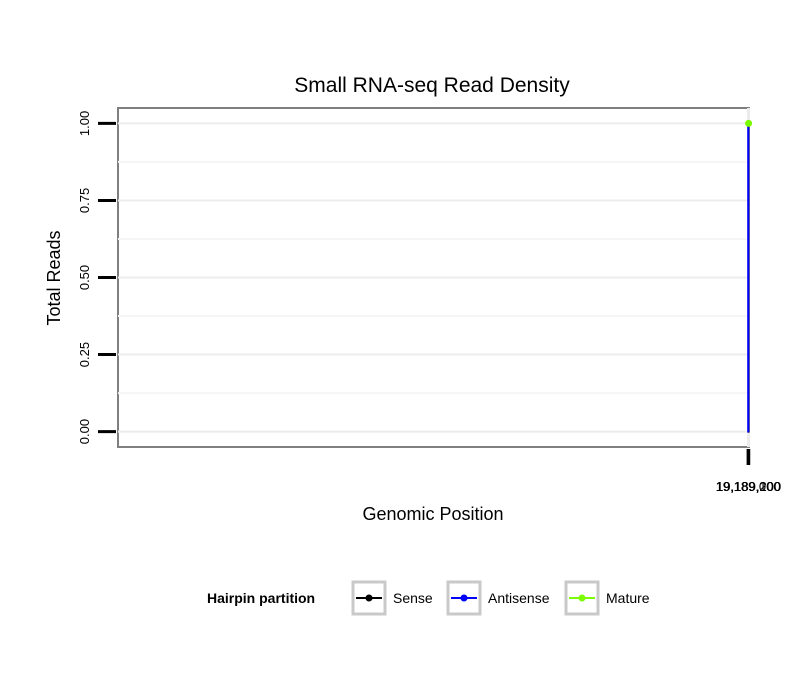 The height and width of the screenshot is (690, 810). Describe the element at coordinates (54, 277) in the screenshot. I see `y-axis-label: Total Reads` at that location.